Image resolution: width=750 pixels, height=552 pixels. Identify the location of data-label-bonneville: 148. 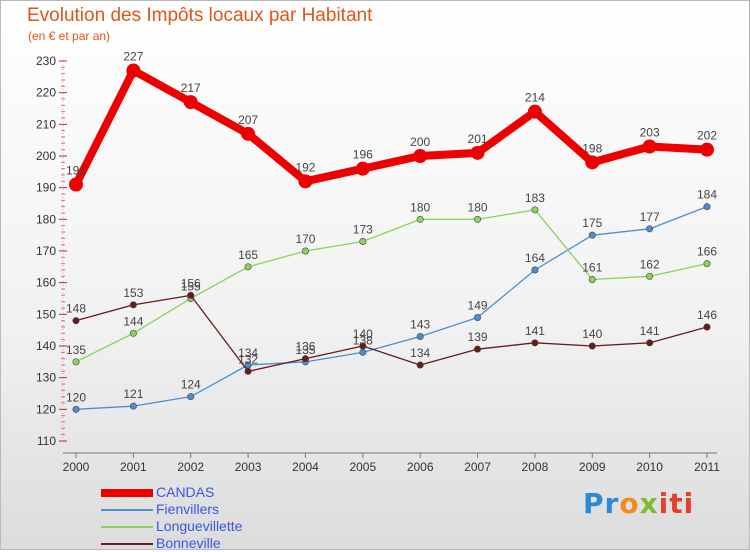
(76, 309).